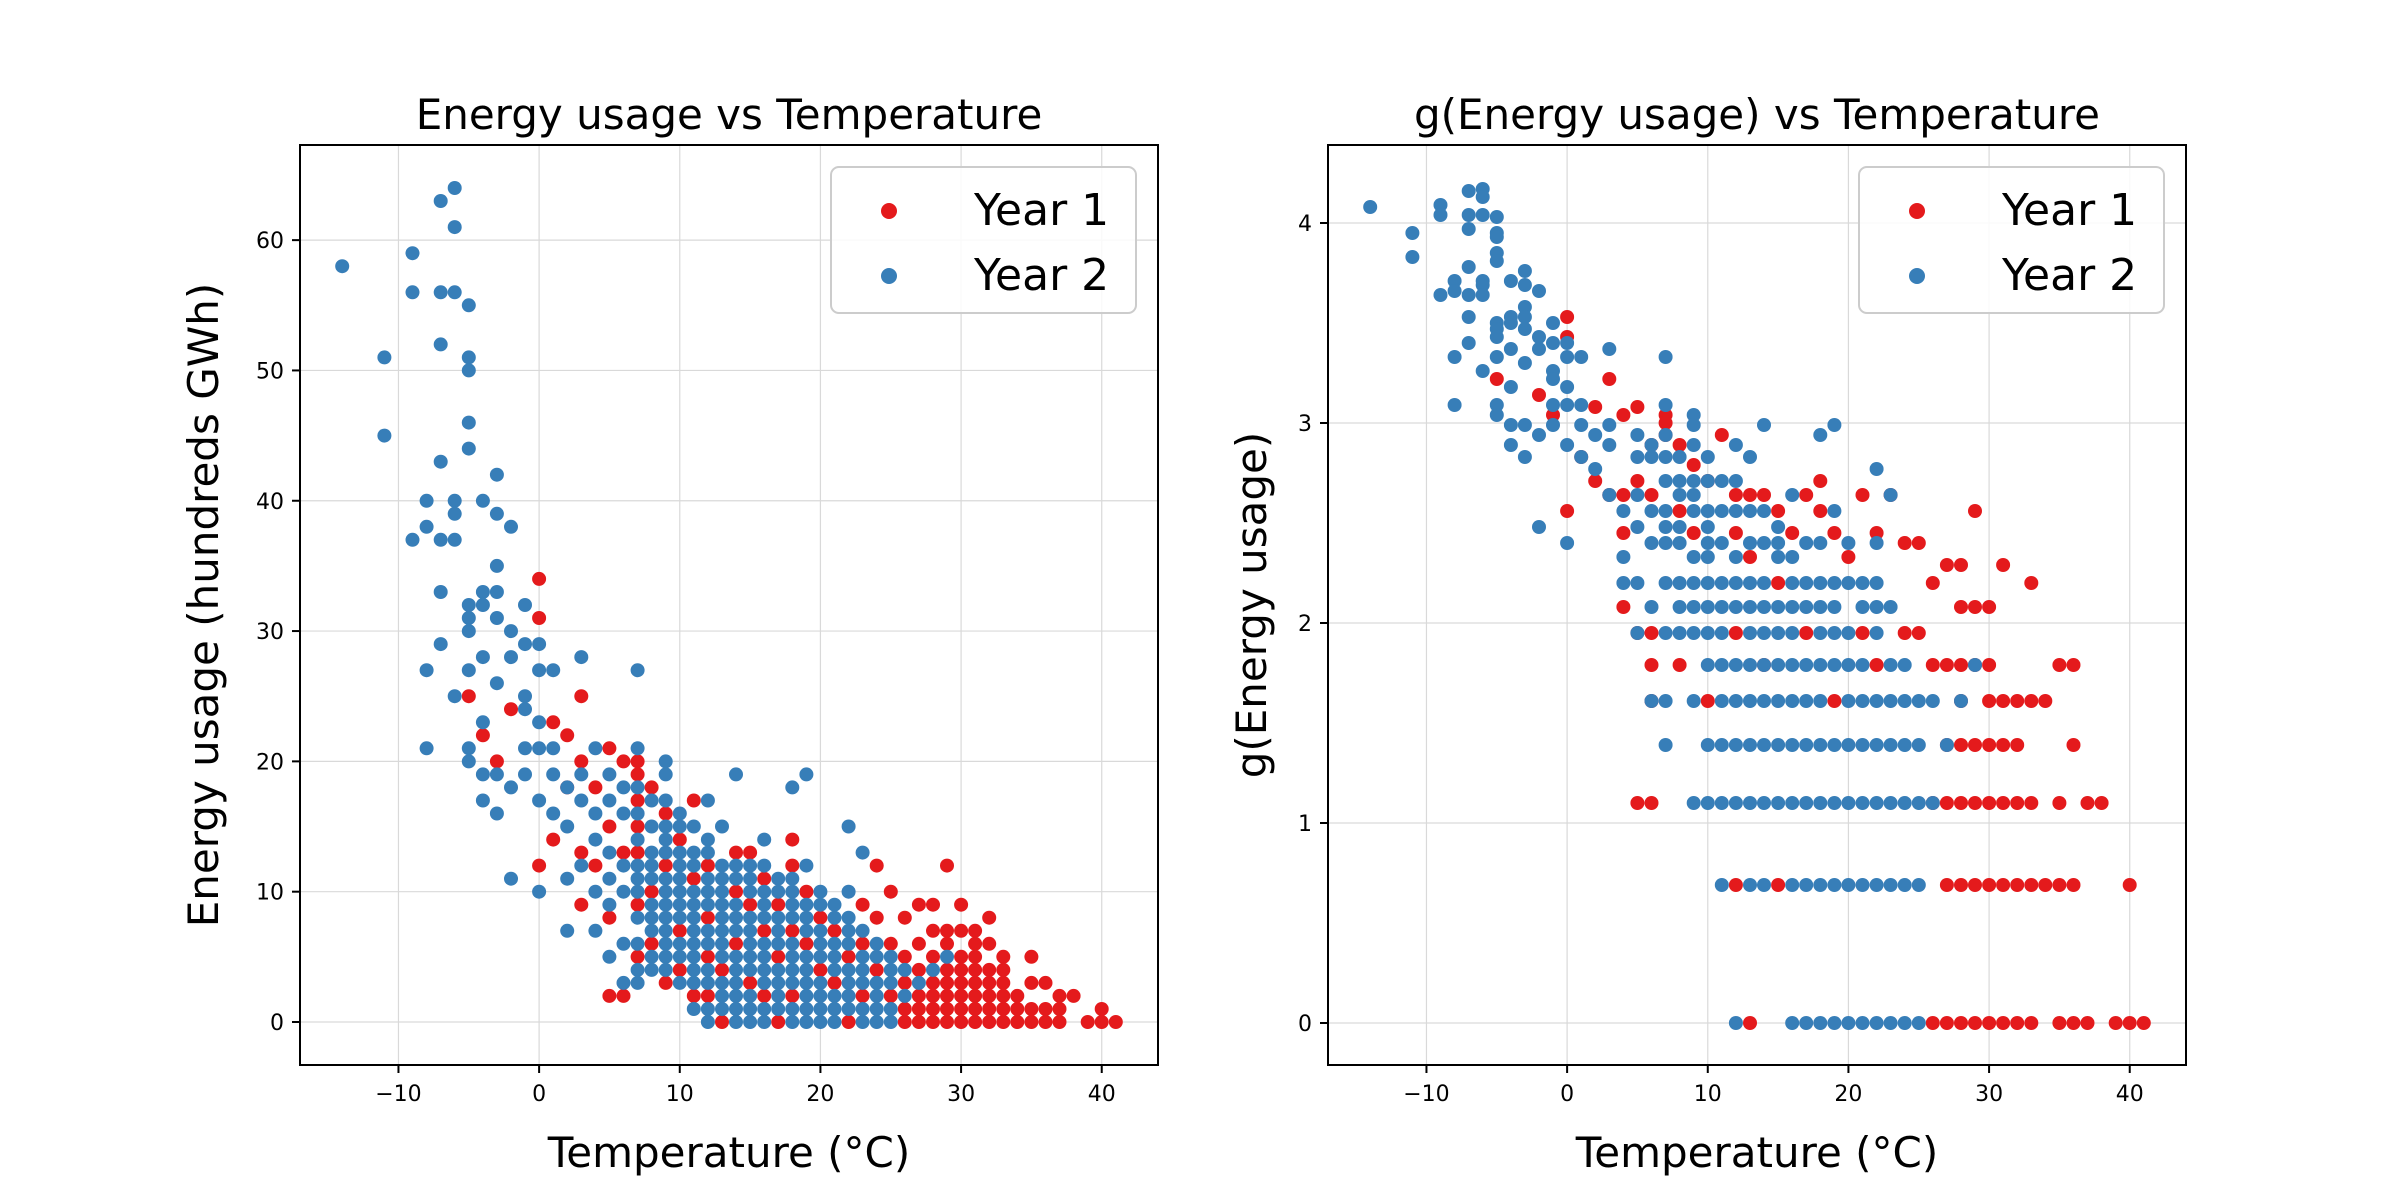  What do you see at coordinates (270, 502) in the screenshot?
I see `left-y-tick-label: 40` at bounding box center [270, 502].